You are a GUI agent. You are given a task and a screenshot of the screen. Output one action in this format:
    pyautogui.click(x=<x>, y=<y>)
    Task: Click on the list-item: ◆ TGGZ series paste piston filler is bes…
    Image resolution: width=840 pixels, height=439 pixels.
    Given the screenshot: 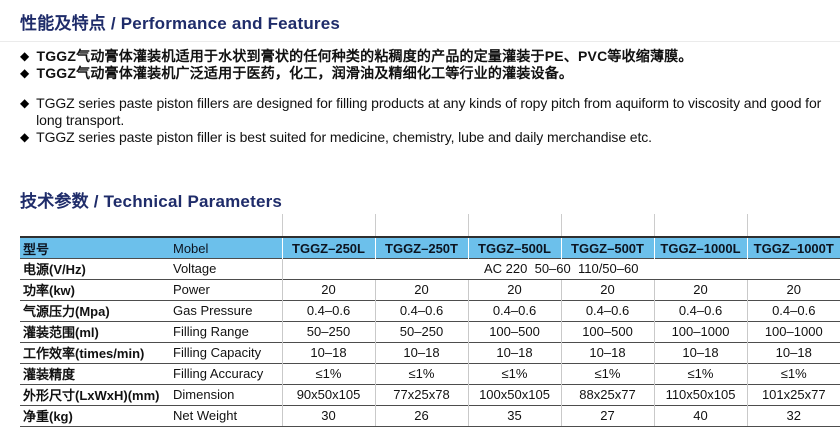 What is the action you would take?
    pyautogui.click(x=424, y=137)
    